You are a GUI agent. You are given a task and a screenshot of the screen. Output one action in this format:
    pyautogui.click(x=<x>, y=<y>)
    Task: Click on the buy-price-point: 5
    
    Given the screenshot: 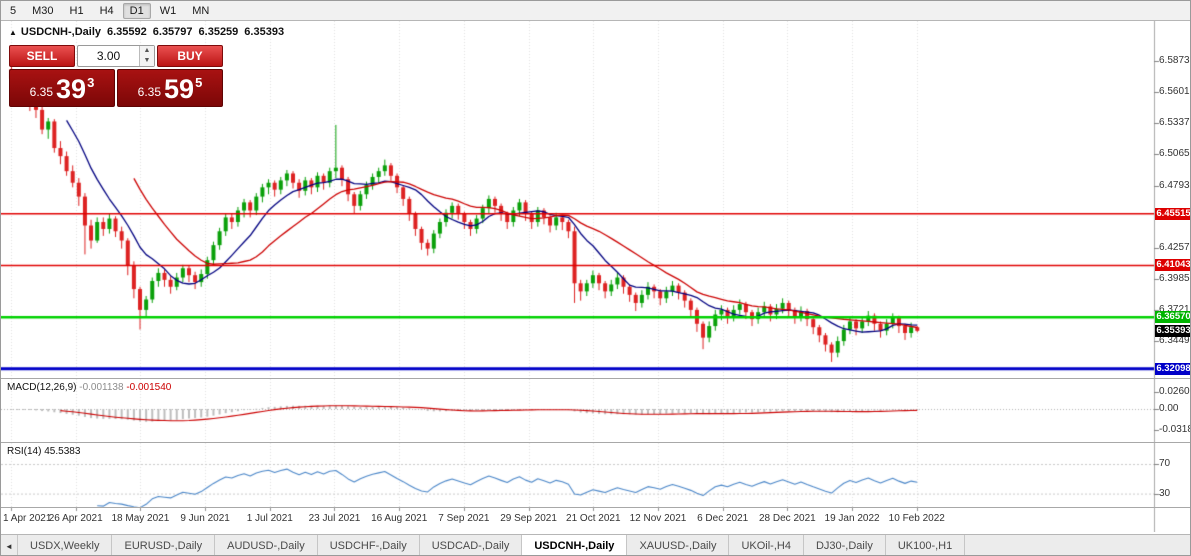 What is the action you would take?
    pyautogui.click(x=199, y=82)
    